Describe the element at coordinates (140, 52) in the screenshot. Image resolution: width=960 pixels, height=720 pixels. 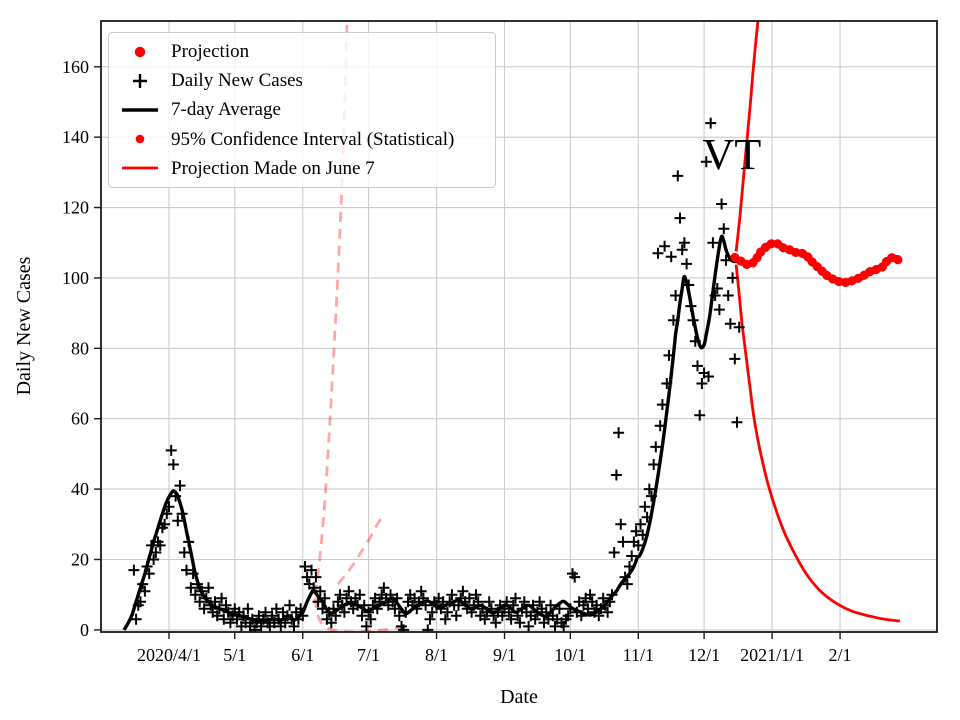
I see `projection-dot-icon` at that location.